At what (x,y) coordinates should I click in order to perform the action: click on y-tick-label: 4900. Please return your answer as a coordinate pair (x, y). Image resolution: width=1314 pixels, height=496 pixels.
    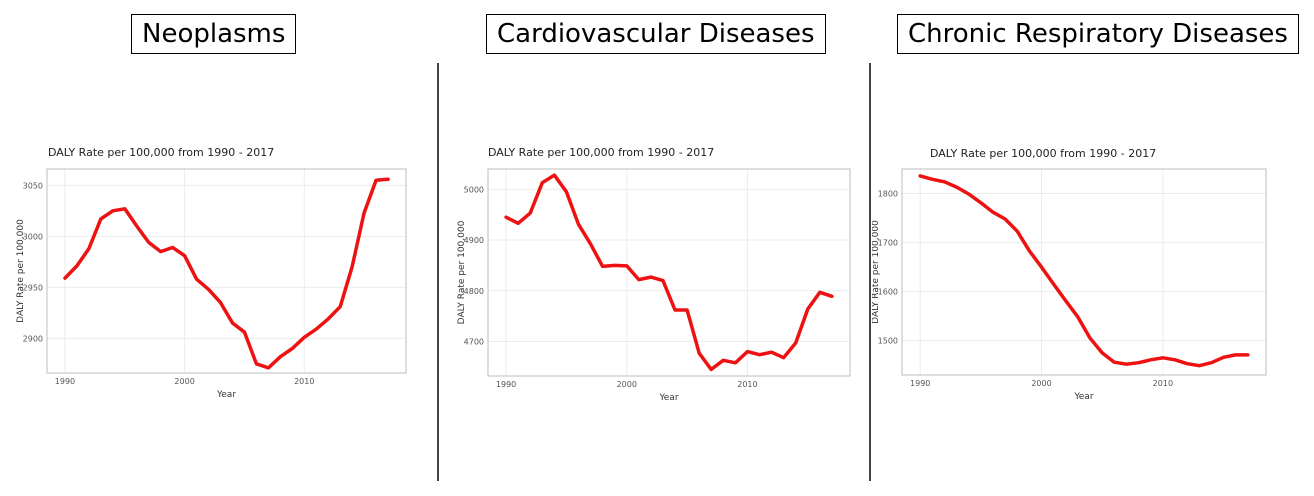
    Looking at the image, I should click on (474, 240).